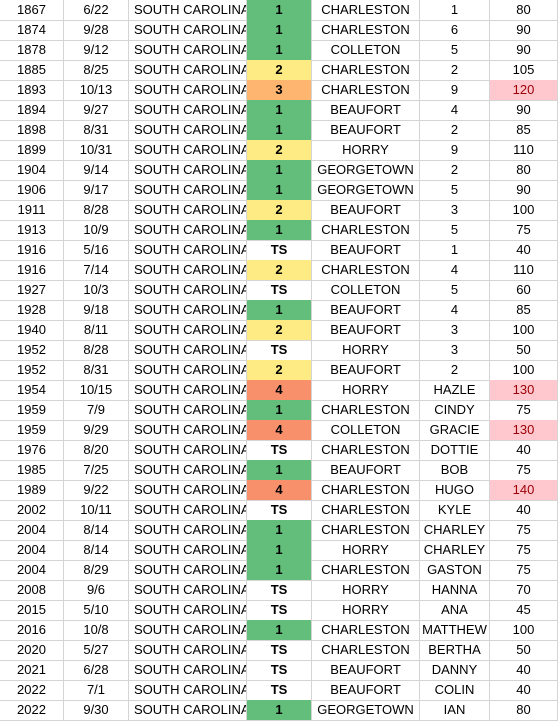 This screenshot has height=721, width=558. What do you see at coordinates (96, 150) in the screenshot?
I see `date-cell: 10/31` at bounding box center [96, 150].